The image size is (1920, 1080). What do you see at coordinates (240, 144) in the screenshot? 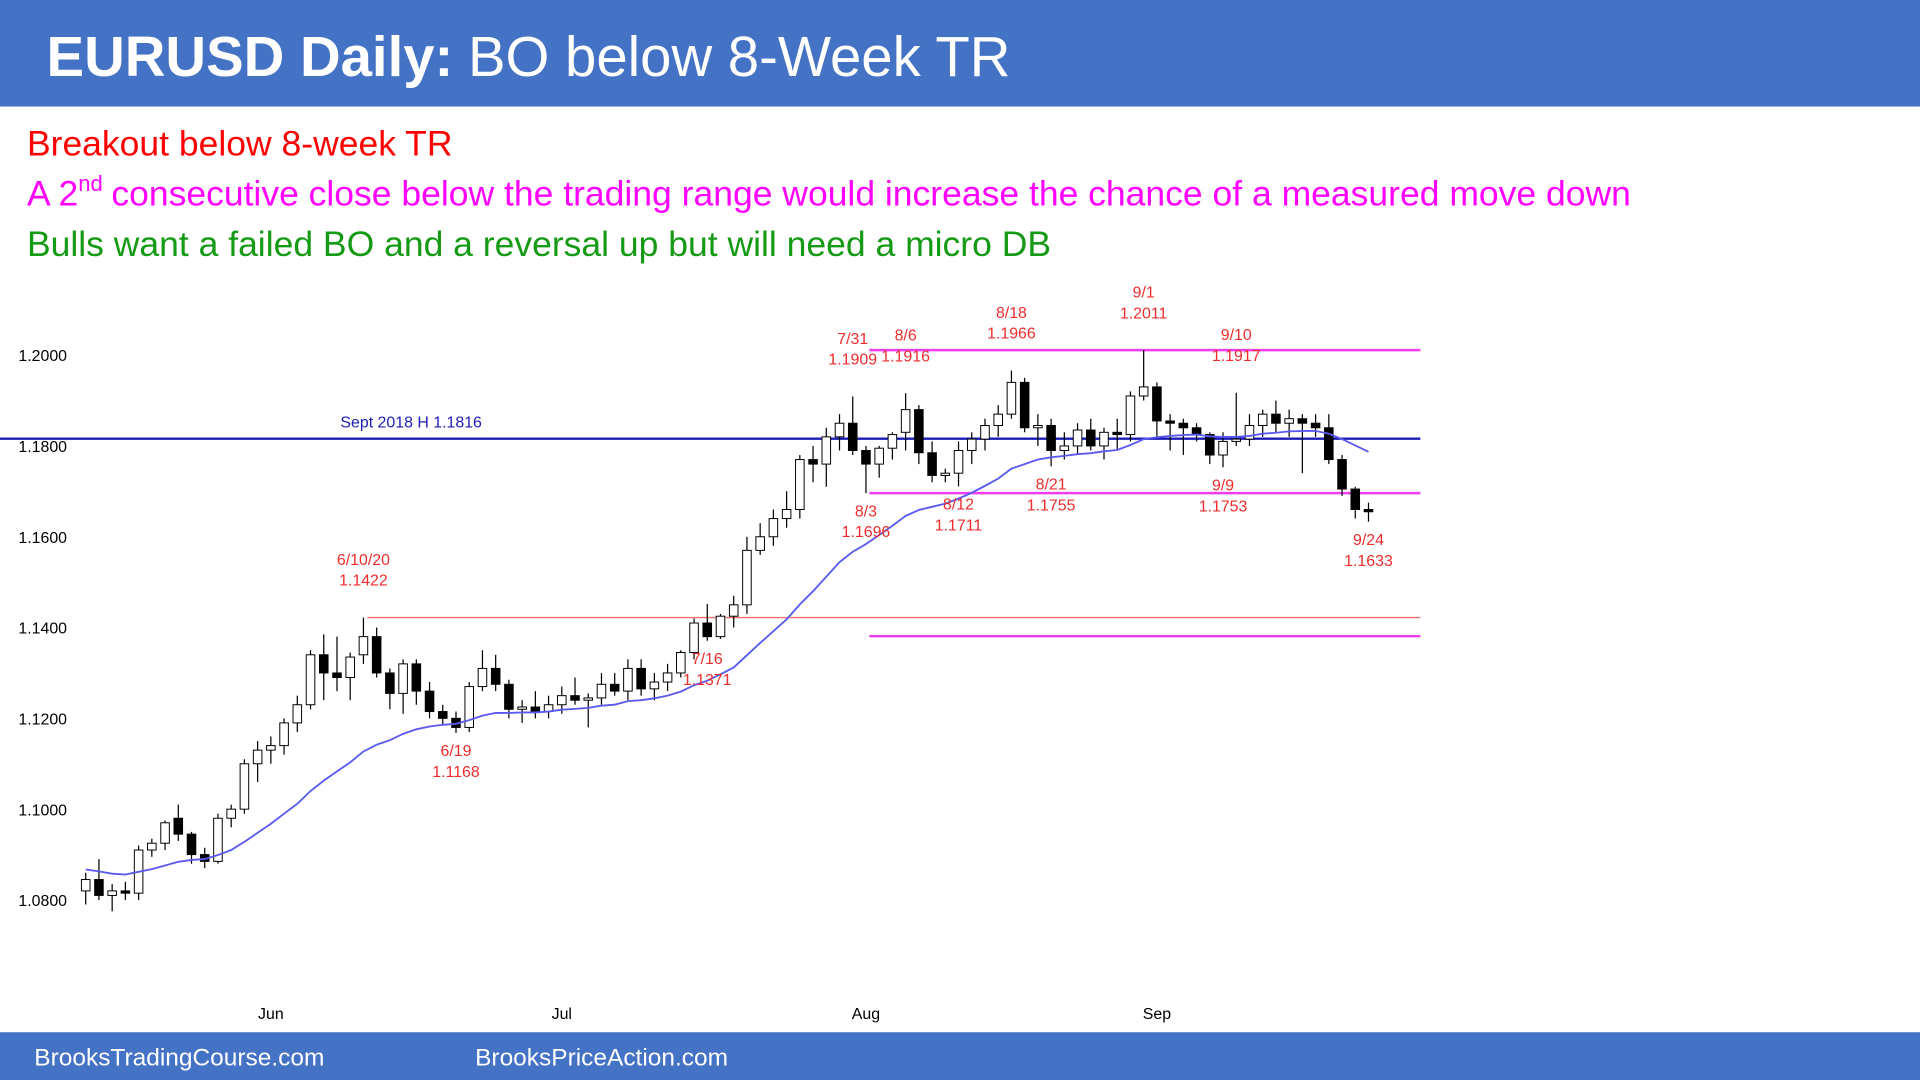
I see `note-line: Breakout below 8-week TR` at bounding box center [240, 144].